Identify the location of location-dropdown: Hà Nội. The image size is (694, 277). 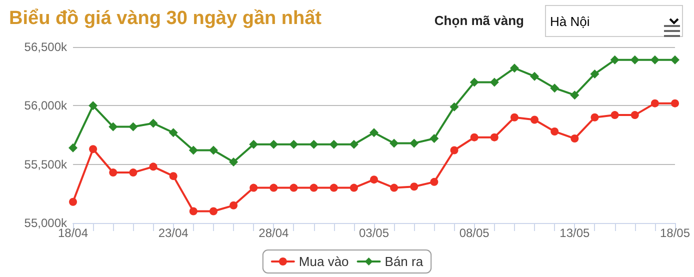
(614, 21).